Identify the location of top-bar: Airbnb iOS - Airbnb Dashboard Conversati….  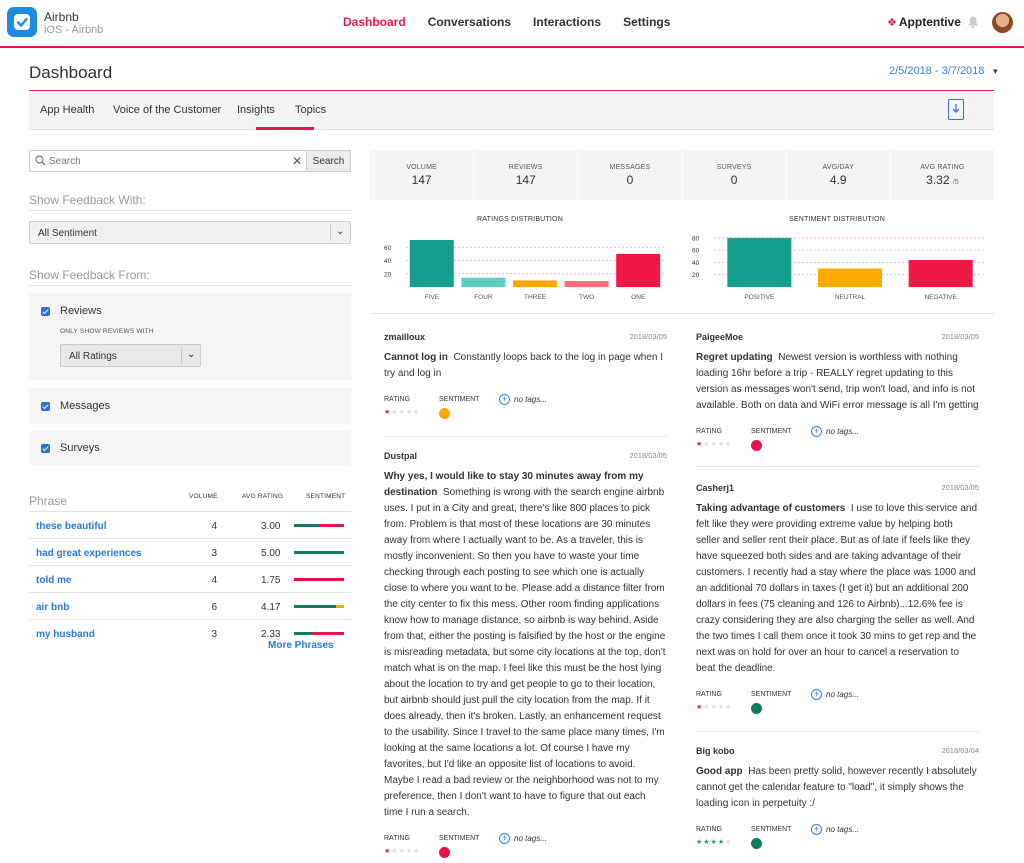
(512, 24).